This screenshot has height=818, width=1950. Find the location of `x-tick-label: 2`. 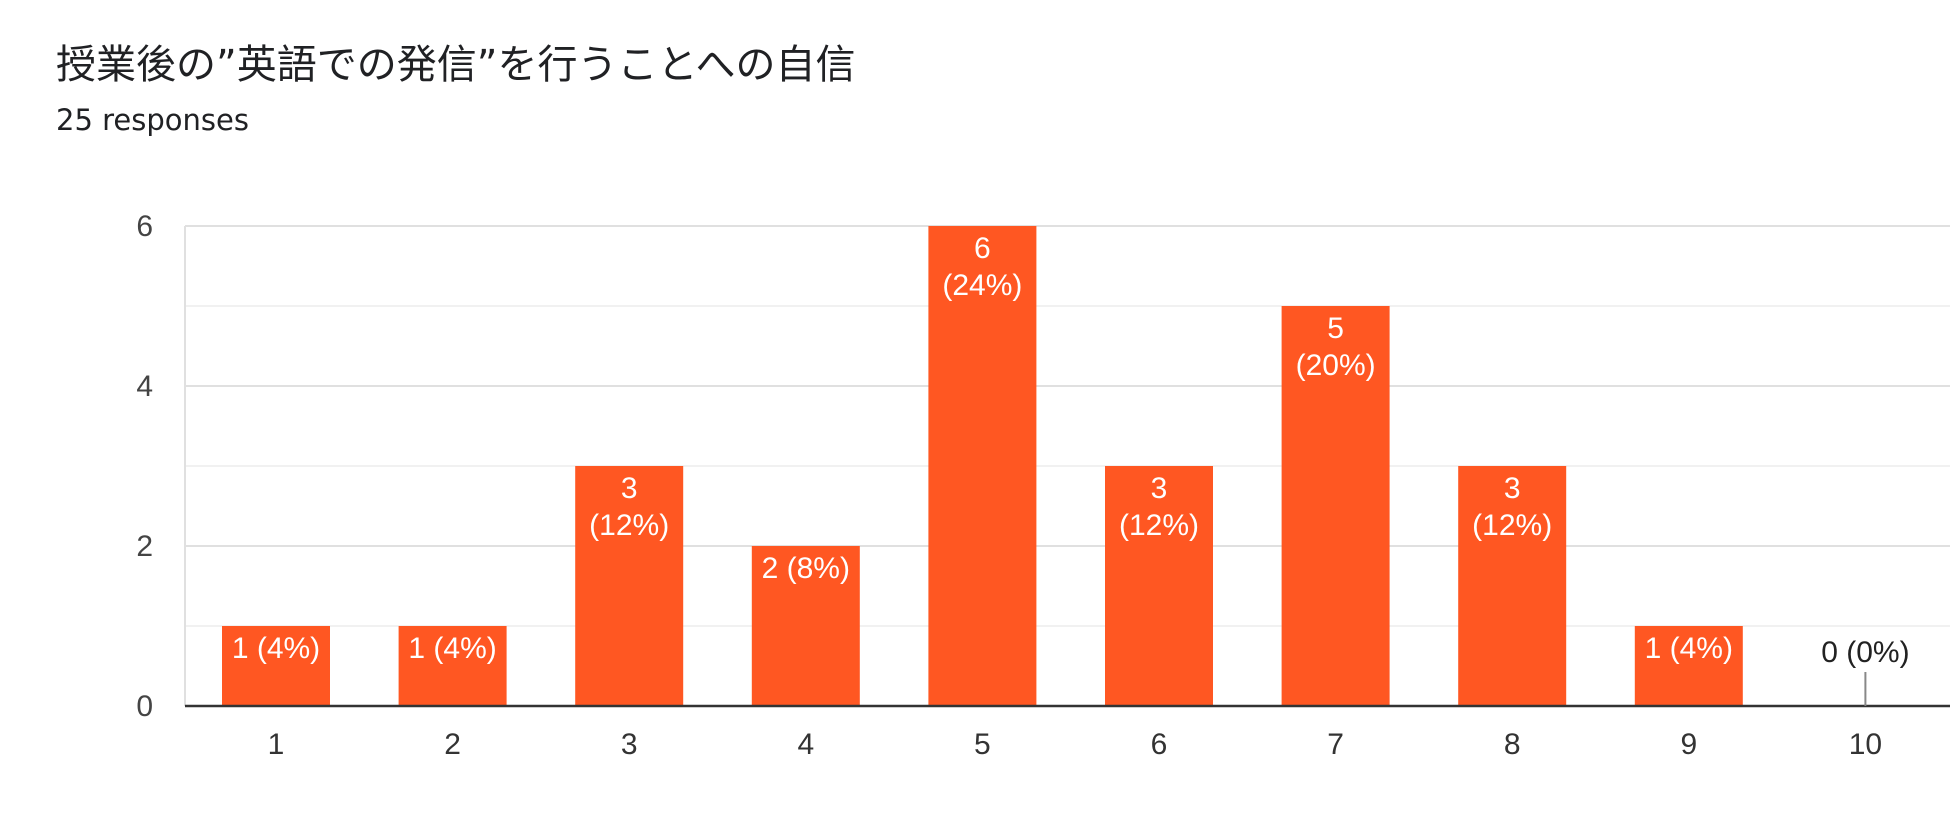

x-tick-label: 2 is located at coordinates (452, 744).